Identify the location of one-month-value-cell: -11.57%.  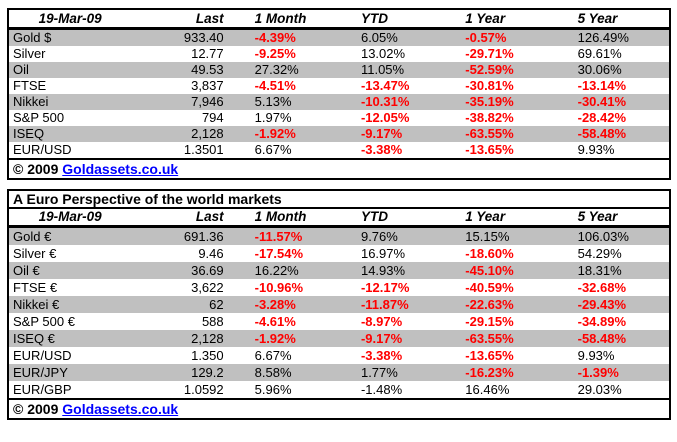
(278, 236).